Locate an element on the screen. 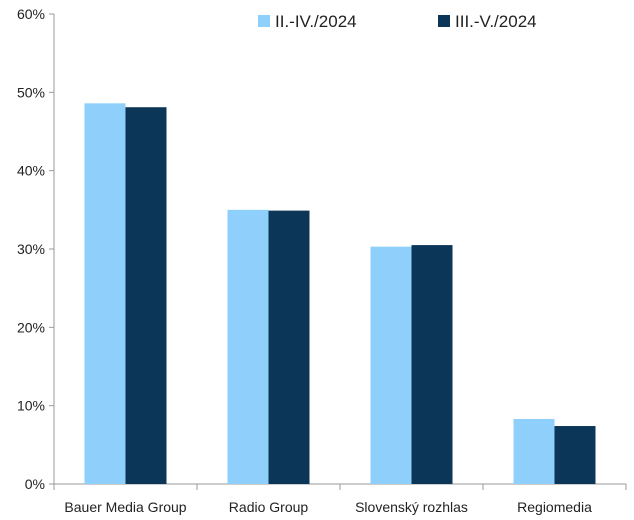 This screenshot has height=520, width=634. legend-label: III.-V./2024 is located at coordinates (496, 21).